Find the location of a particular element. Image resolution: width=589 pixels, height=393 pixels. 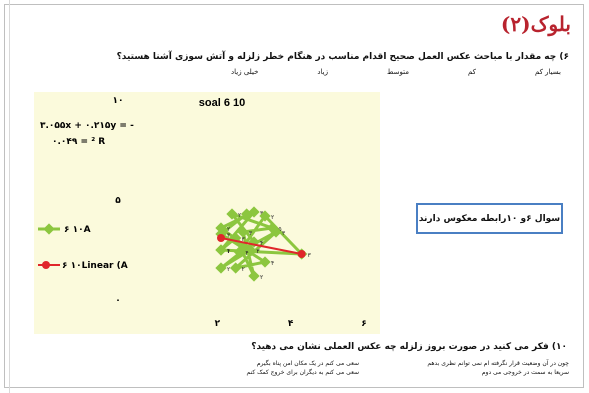

option-medium: متوسط is located at coordinates (397, 72).